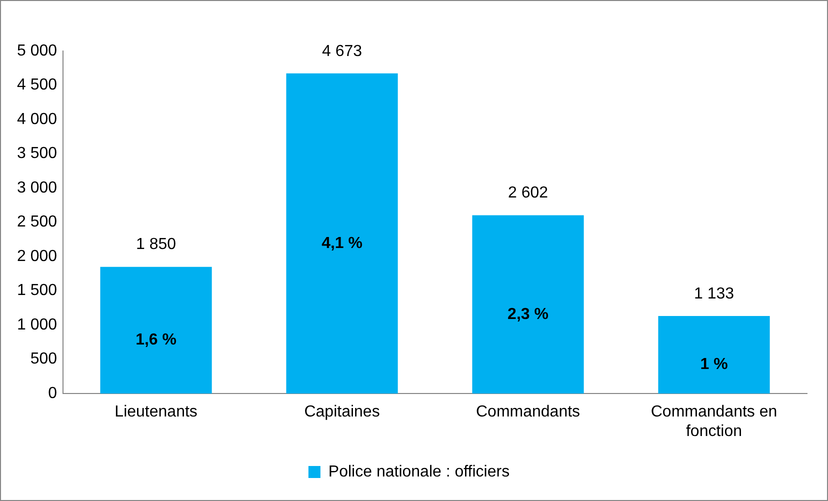 The height and width of the screenshot is (501, 828). I want to click on y-tick-label: 3 000, so click(37, 187).